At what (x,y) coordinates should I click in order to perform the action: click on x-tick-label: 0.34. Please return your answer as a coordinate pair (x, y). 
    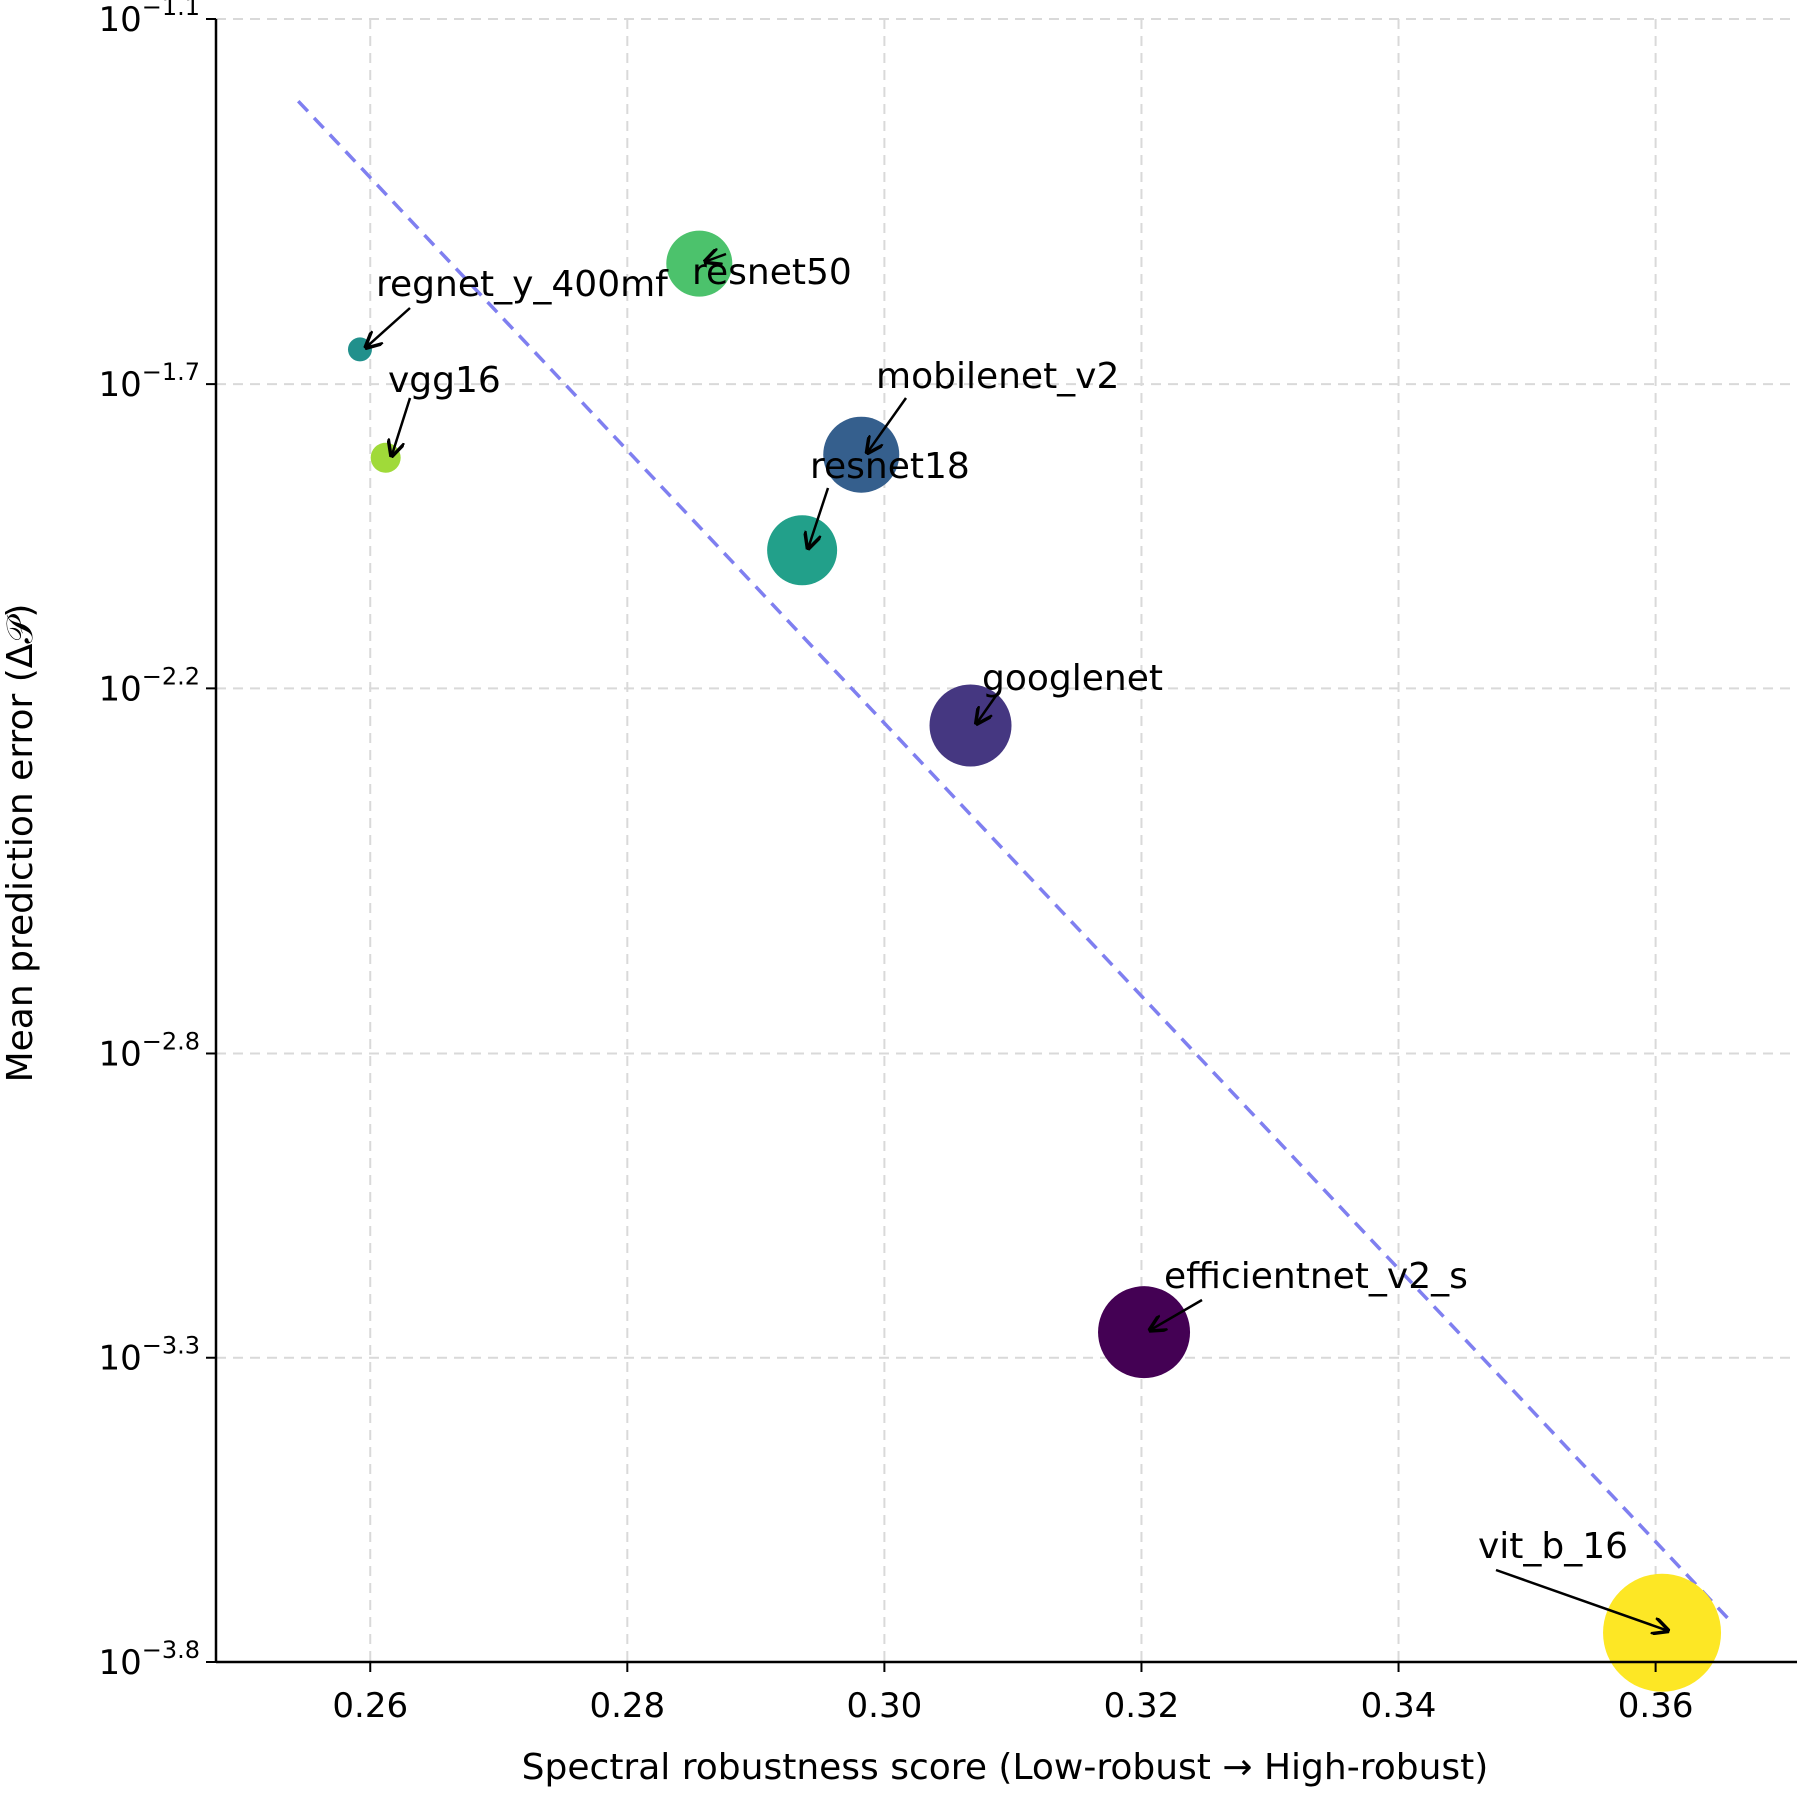
    Looking at the image, I should click on (1399, 1706).